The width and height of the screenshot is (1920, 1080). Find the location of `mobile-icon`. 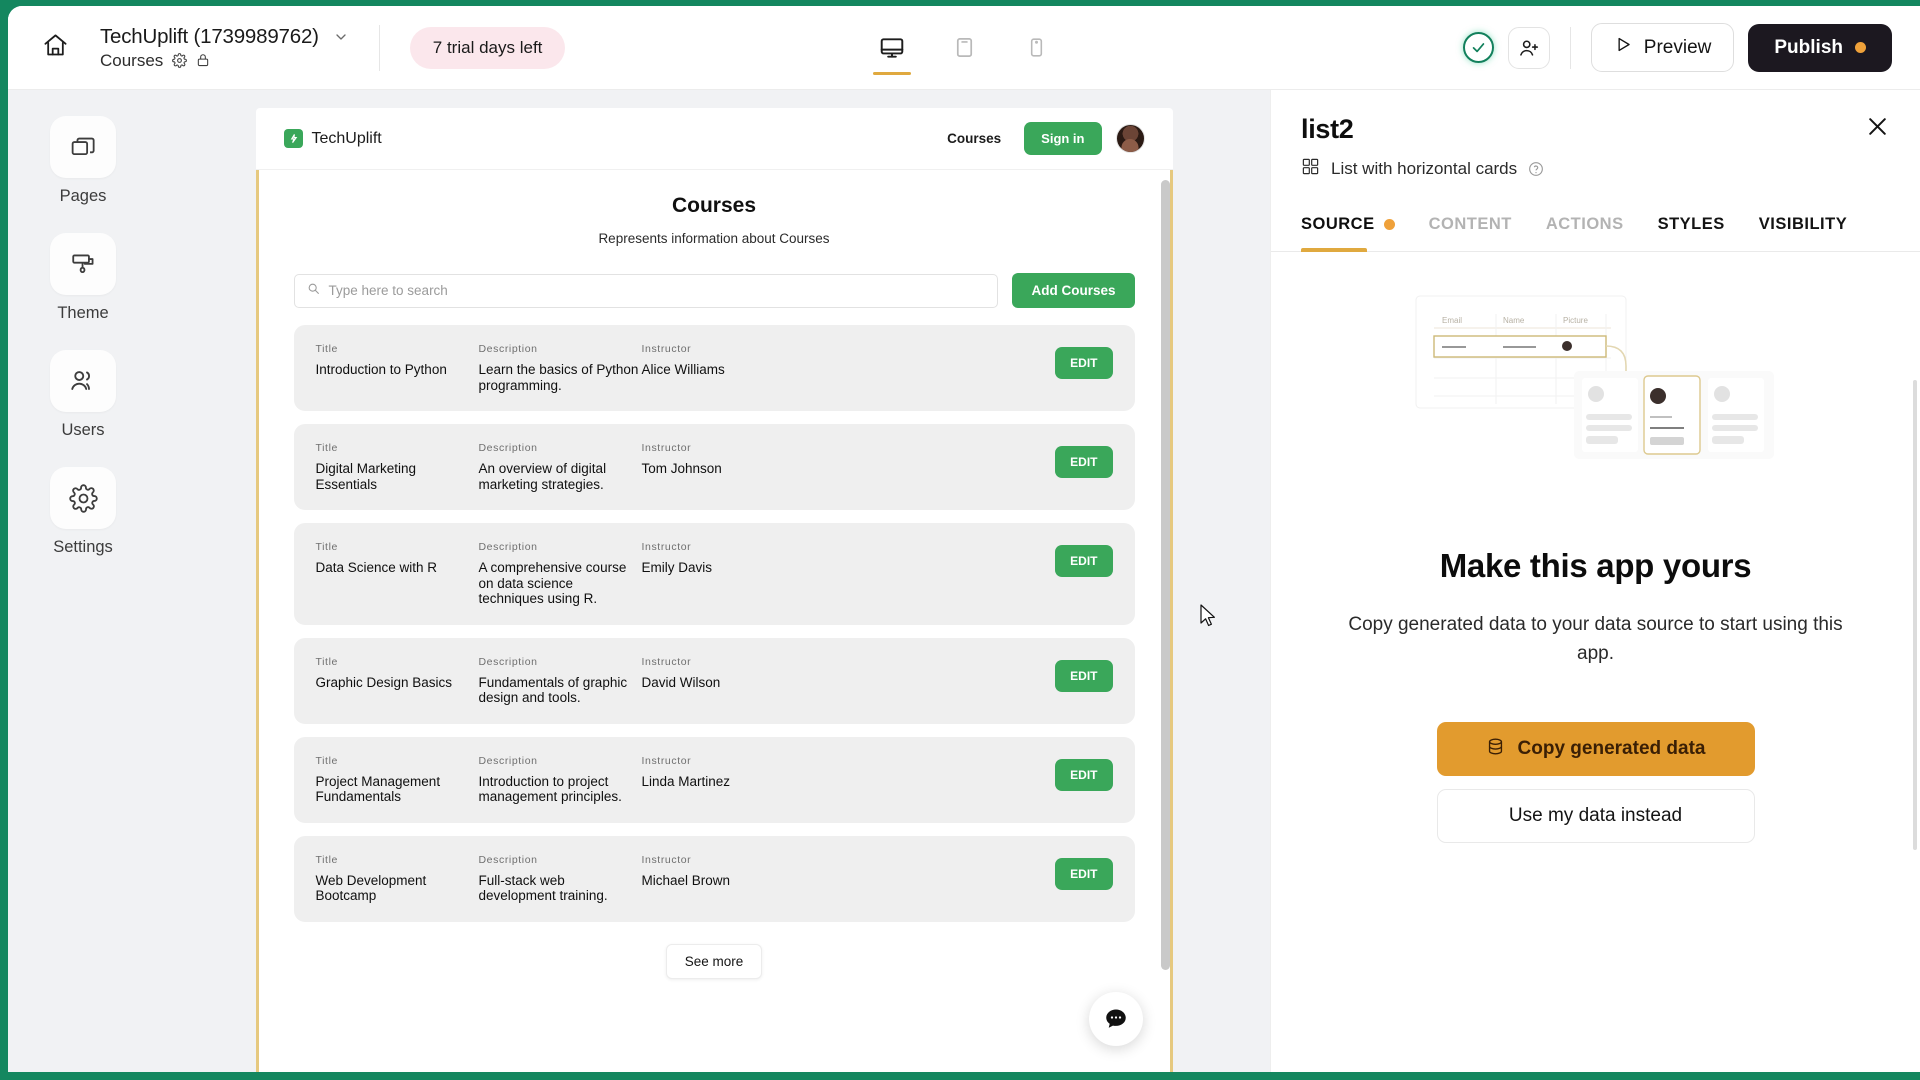

mobile-icon is located at coordinates (1036, 47).